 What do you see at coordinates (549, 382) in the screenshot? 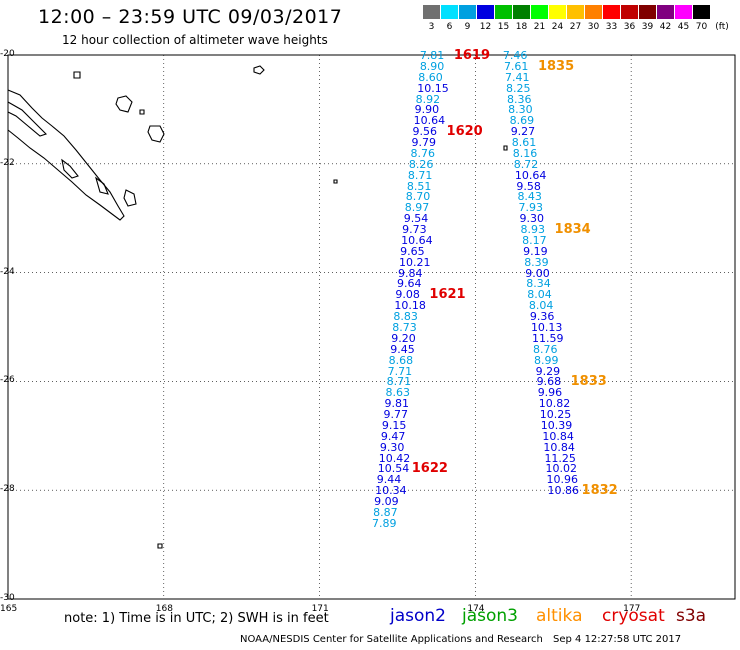
I see `swh-value: 9.68` at bounding box center [549, 382].